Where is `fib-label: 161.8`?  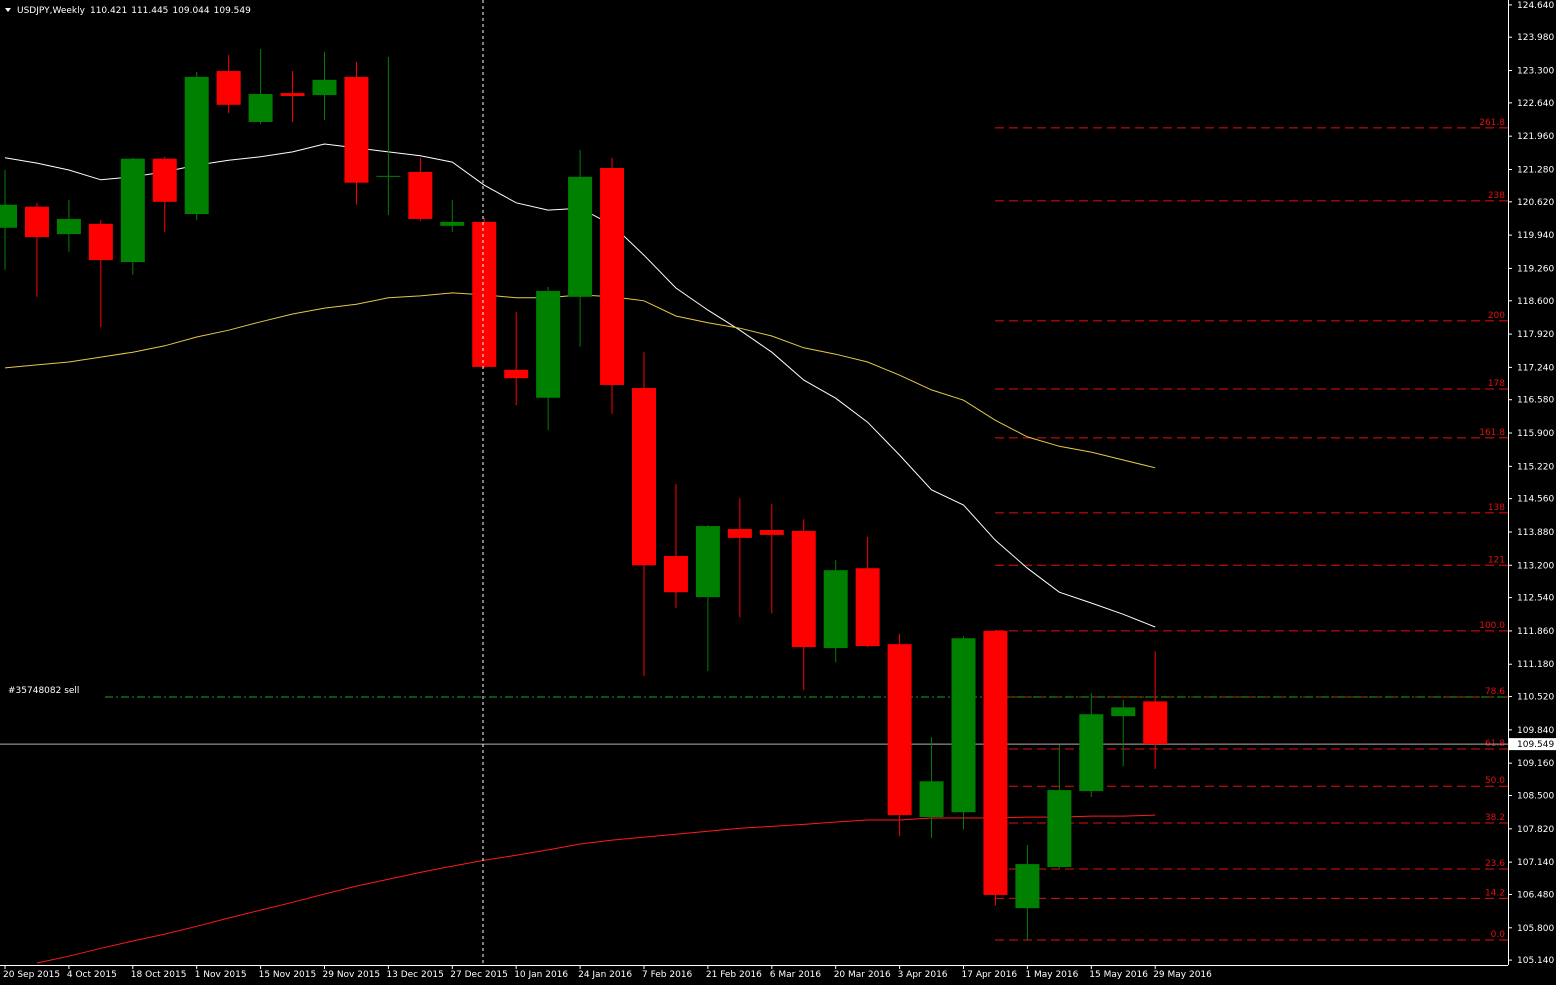 fib-label: 161.8 is located at coordinates (1492, 433).